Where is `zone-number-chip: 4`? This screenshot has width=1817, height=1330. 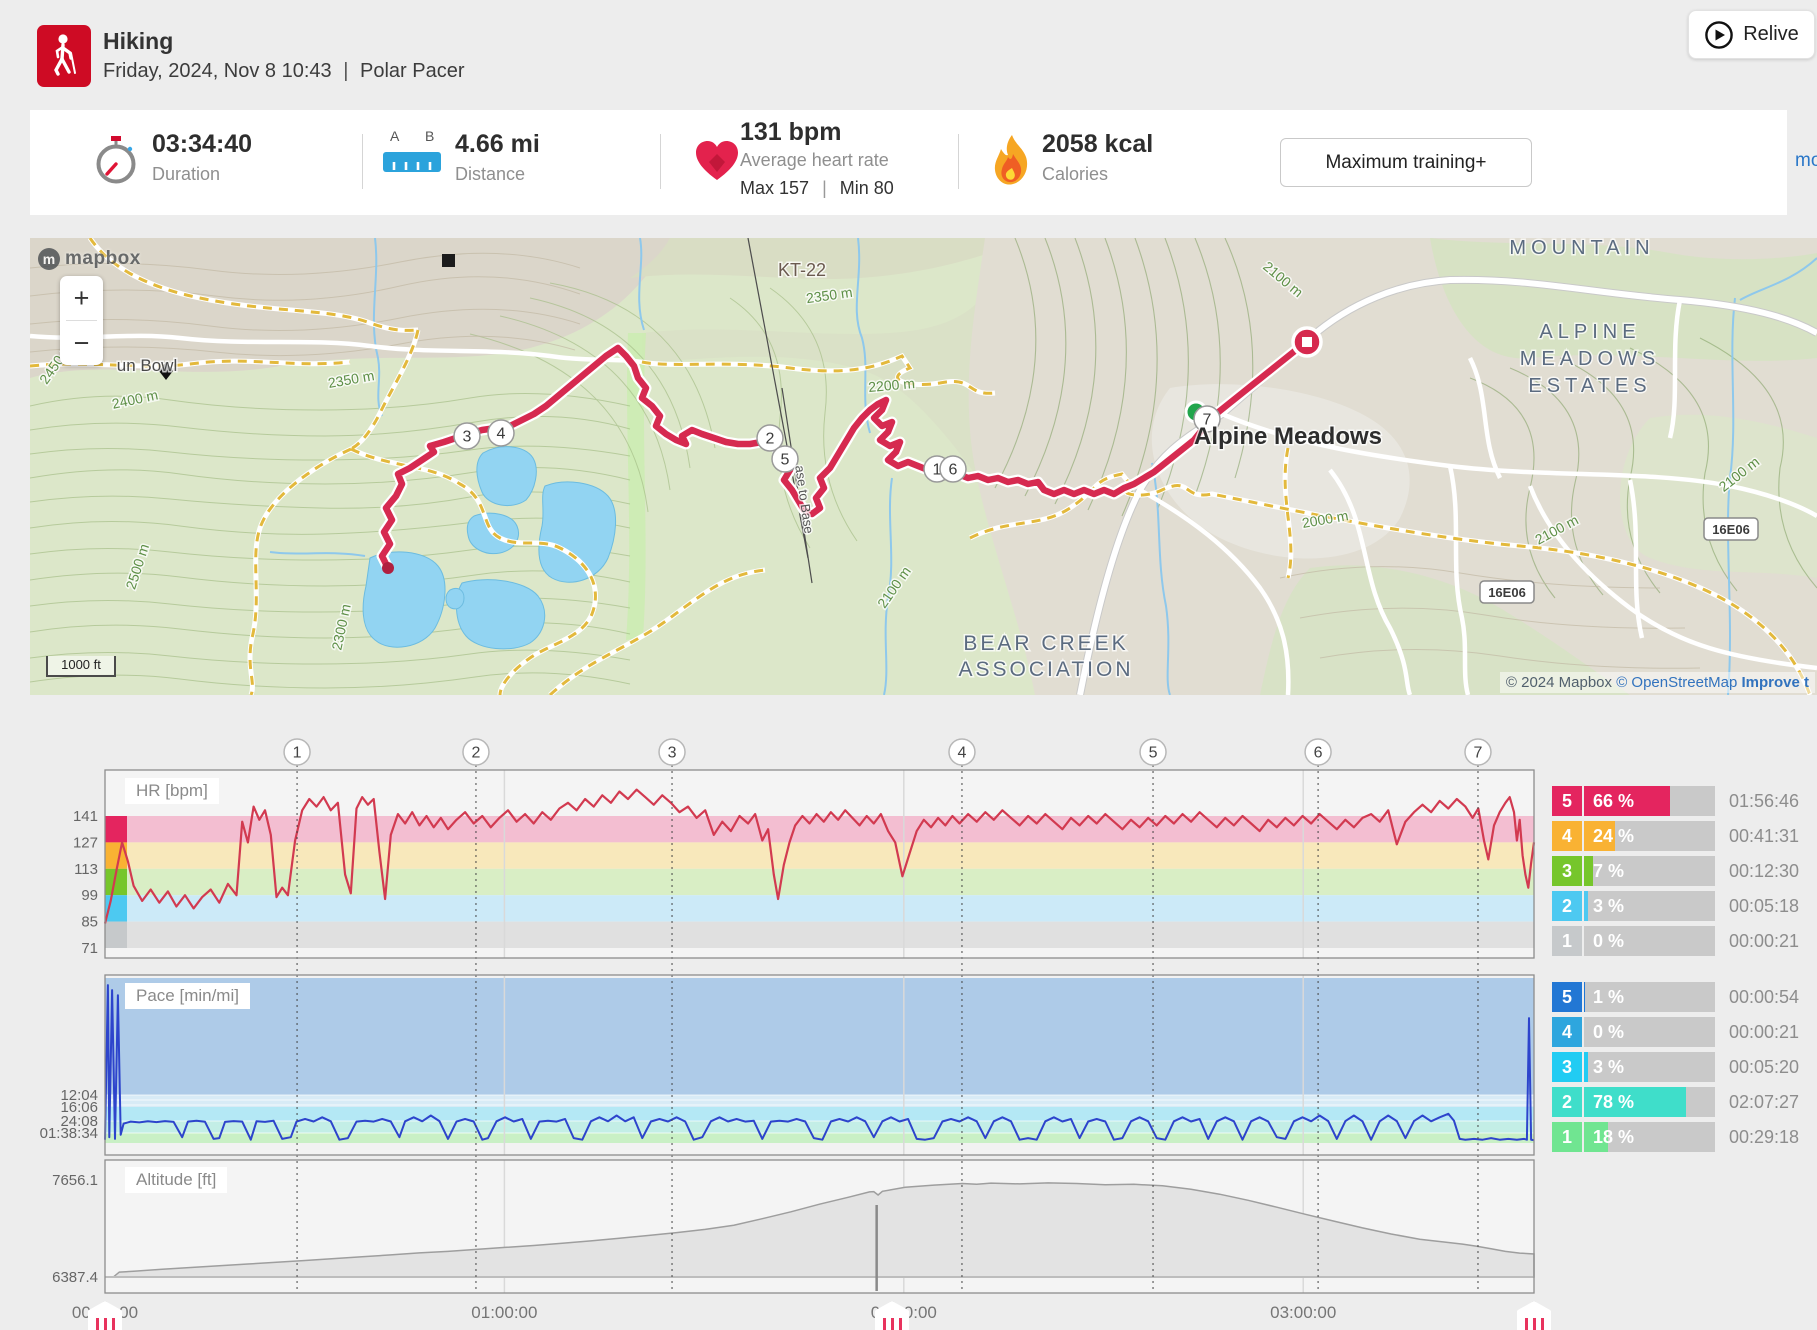 zone-number-chip: 4 is located at coordinates (1567, 836).